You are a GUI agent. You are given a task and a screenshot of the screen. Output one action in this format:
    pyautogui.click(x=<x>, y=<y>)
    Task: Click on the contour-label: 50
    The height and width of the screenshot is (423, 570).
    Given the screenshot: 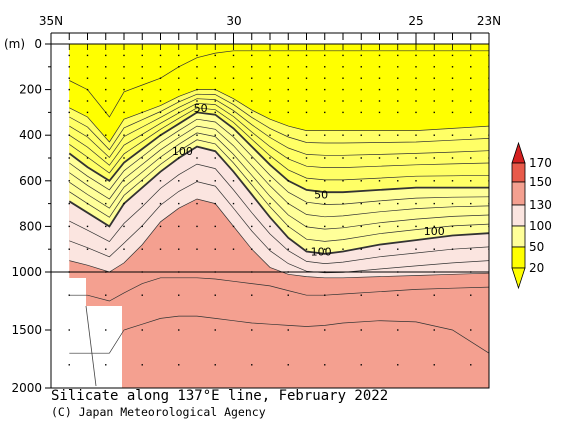 What is the action you would take?
    pyautogui.click(x=201, y=108)
    